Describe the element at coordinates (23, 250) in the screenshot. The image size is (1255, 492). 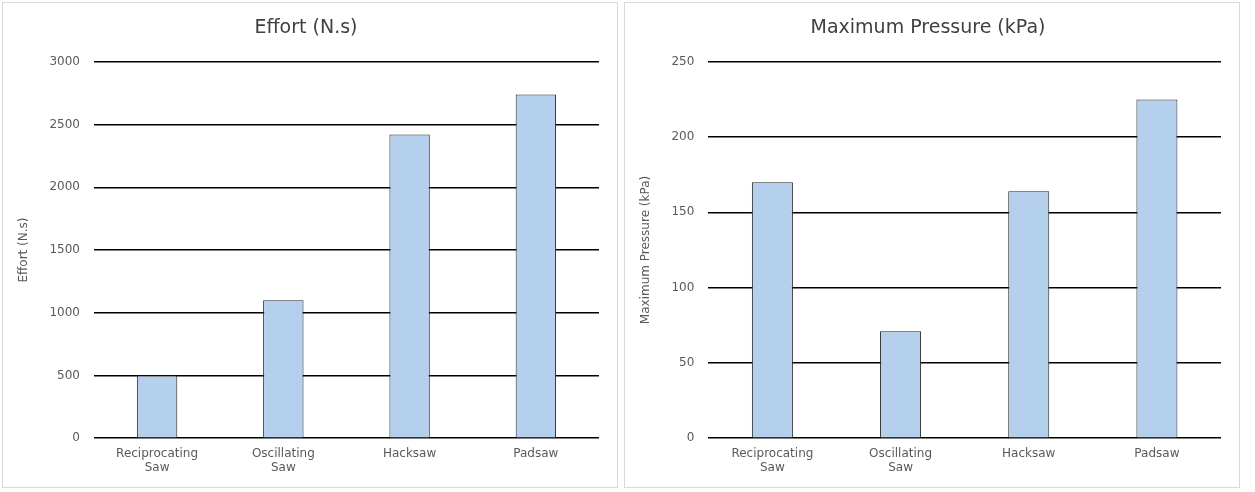
I see `y-axis-title: Effort (N.s)` at that location.